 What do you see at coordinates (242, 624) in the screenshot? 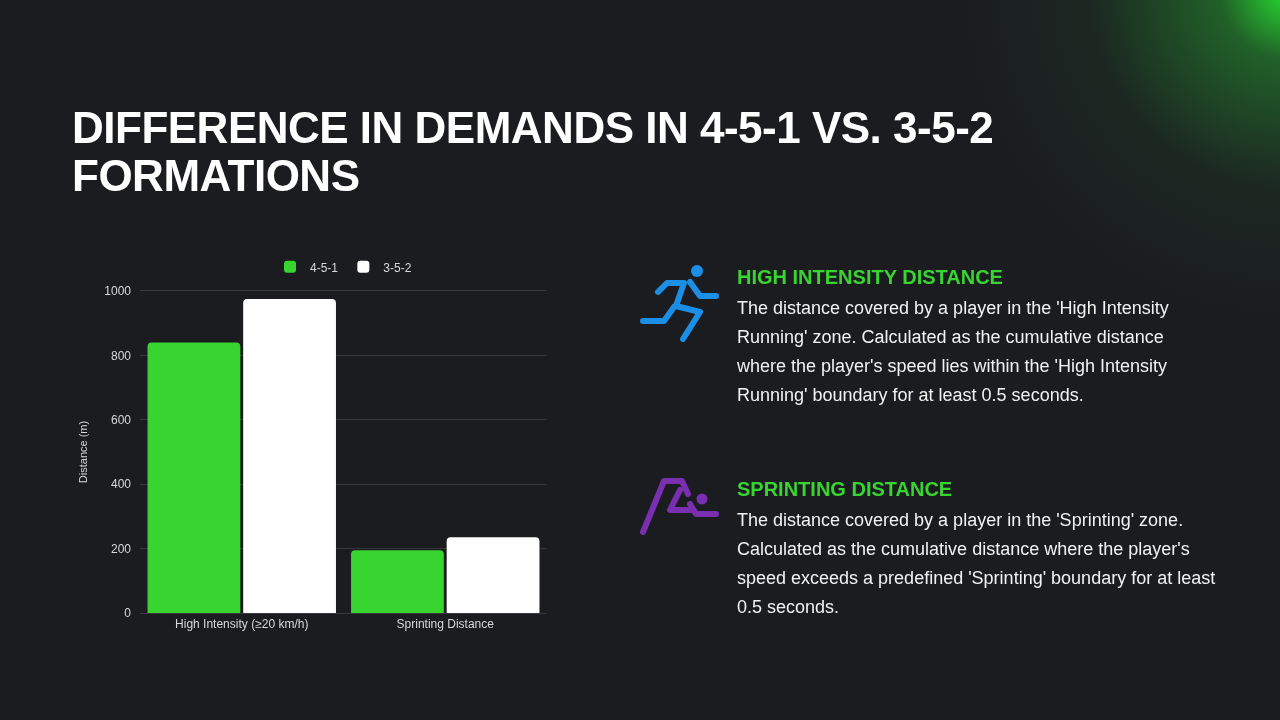
I see `x-tick-label: High Intensity (≥20 km/h)` at bounding box center [242, 624].